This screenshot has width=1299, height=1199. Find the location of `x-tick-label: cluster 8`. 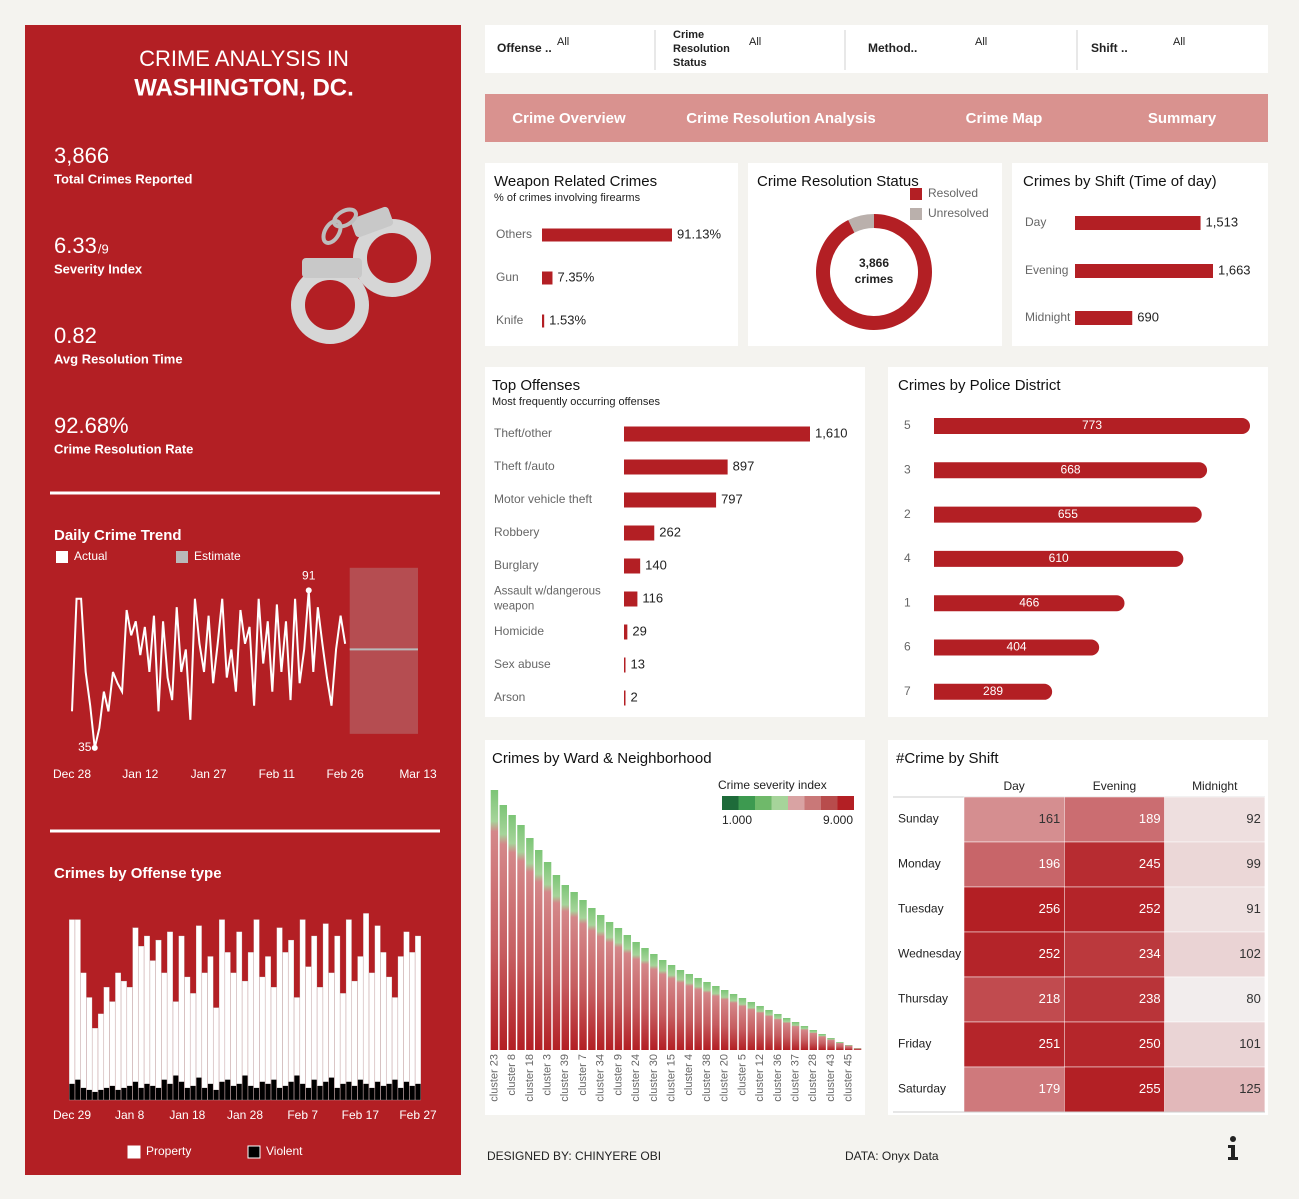

x-tick-label: cluster 8 is located at coordinates (512, 1075).